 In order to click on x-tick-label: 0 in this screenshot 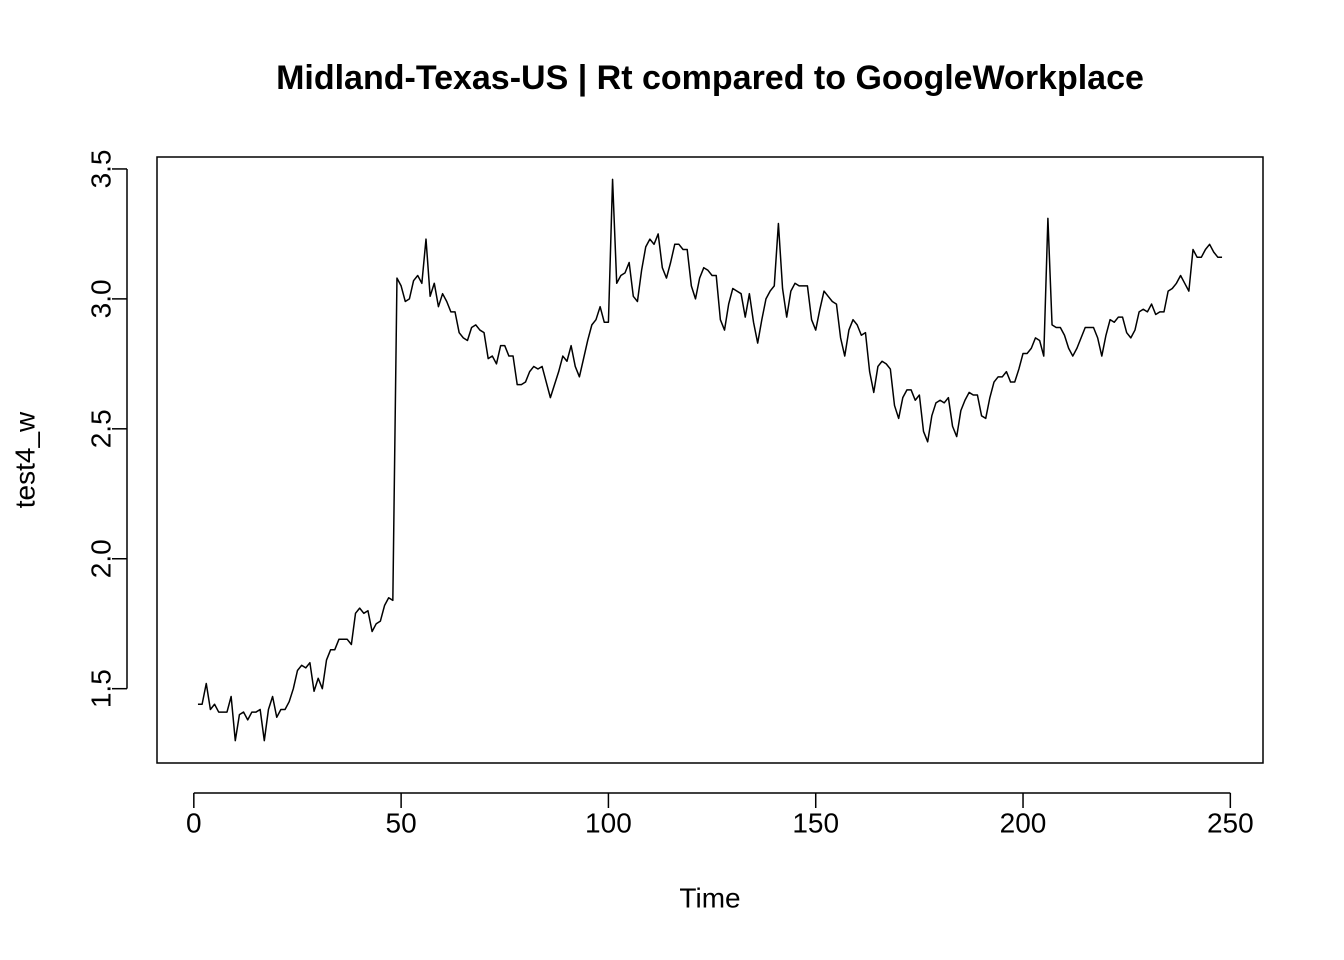, I will do `click(194, 822)`.